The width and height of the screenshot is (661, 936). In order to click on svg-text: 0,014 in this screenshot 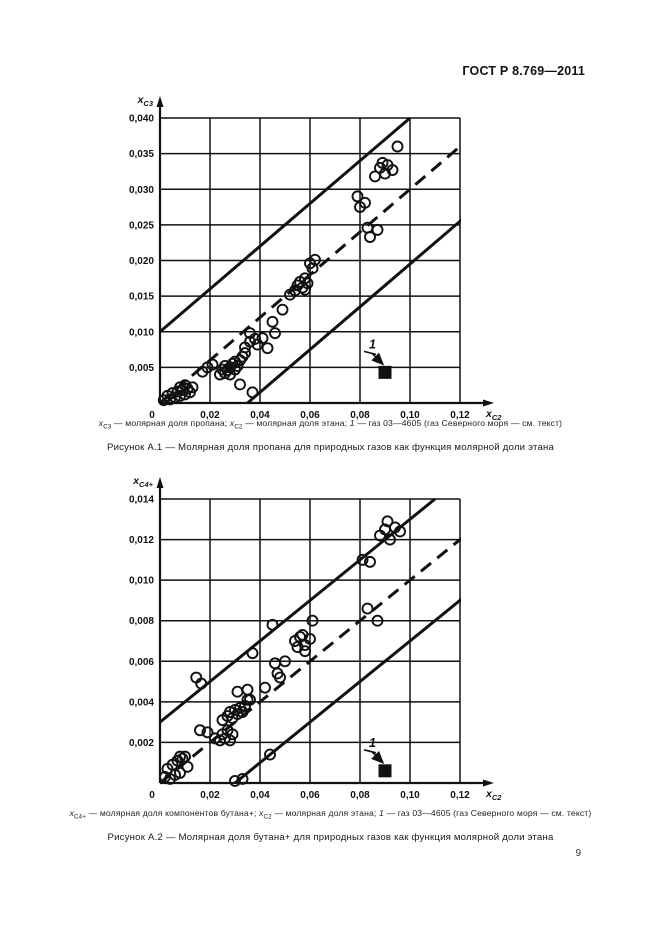, I will do `click(141, 500)`.